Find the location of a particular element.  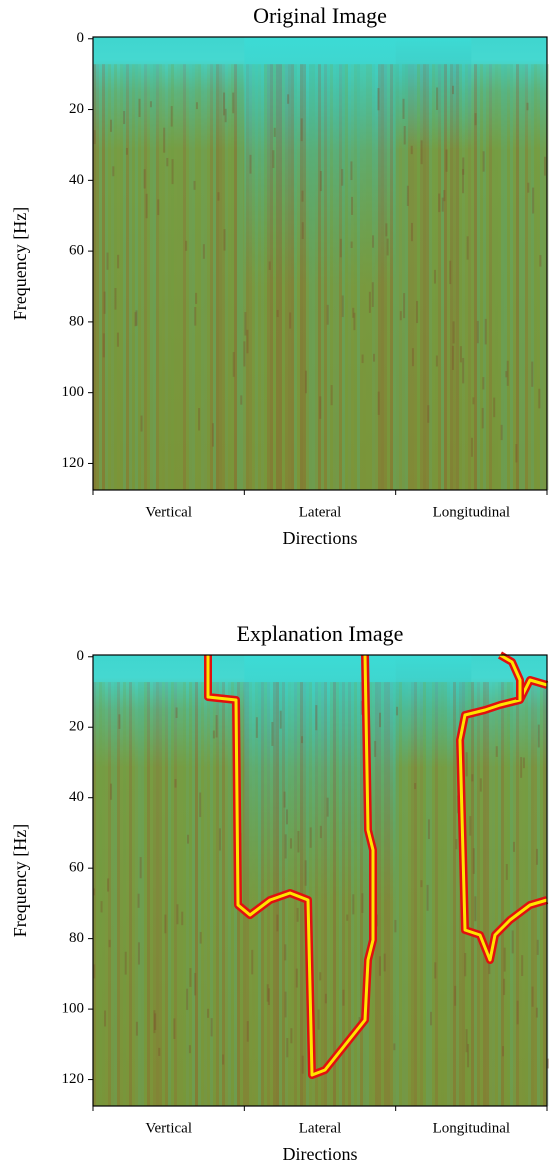

cyan-band is located at coordinates (433, 94).